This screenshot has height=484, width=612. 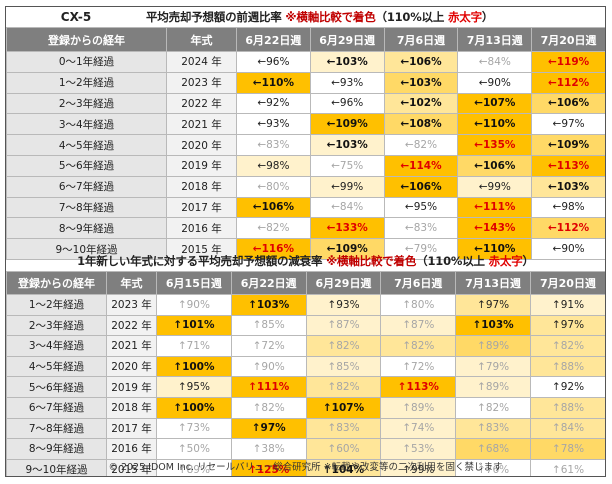 What do you see at coordinates (418, 346) in the screenshot?
I see `ratio-cell: ↑82%` at bounding box center [418, 346].